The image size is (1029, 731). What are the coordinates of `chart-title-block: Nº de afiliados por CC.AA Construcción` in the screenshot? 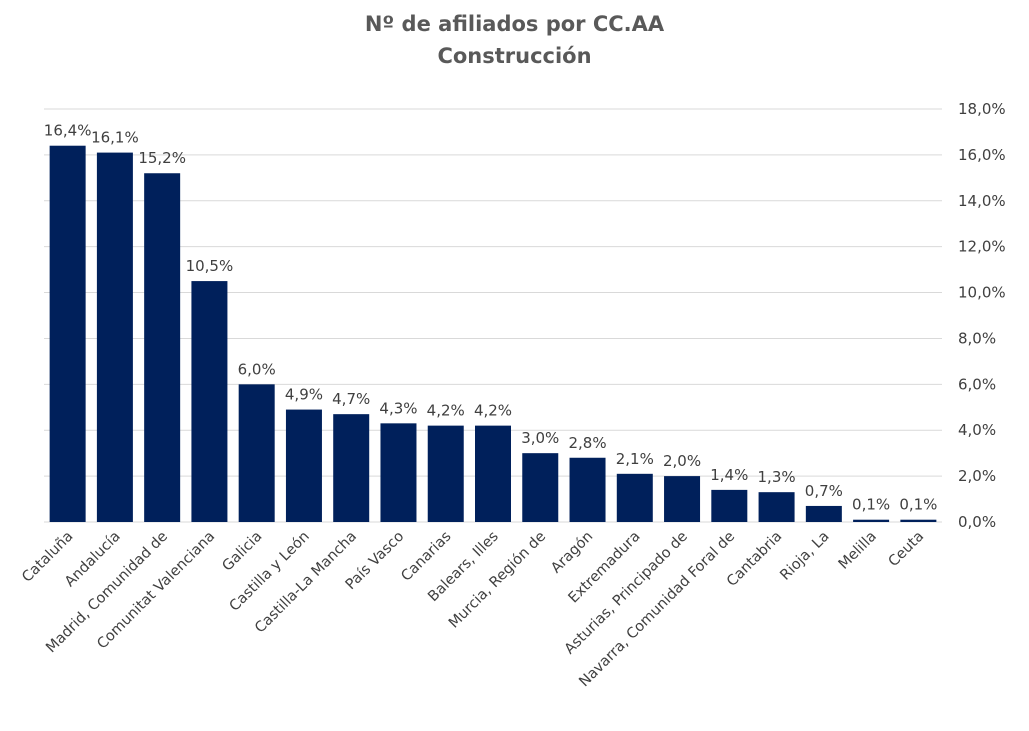 It's located at (514, 40).